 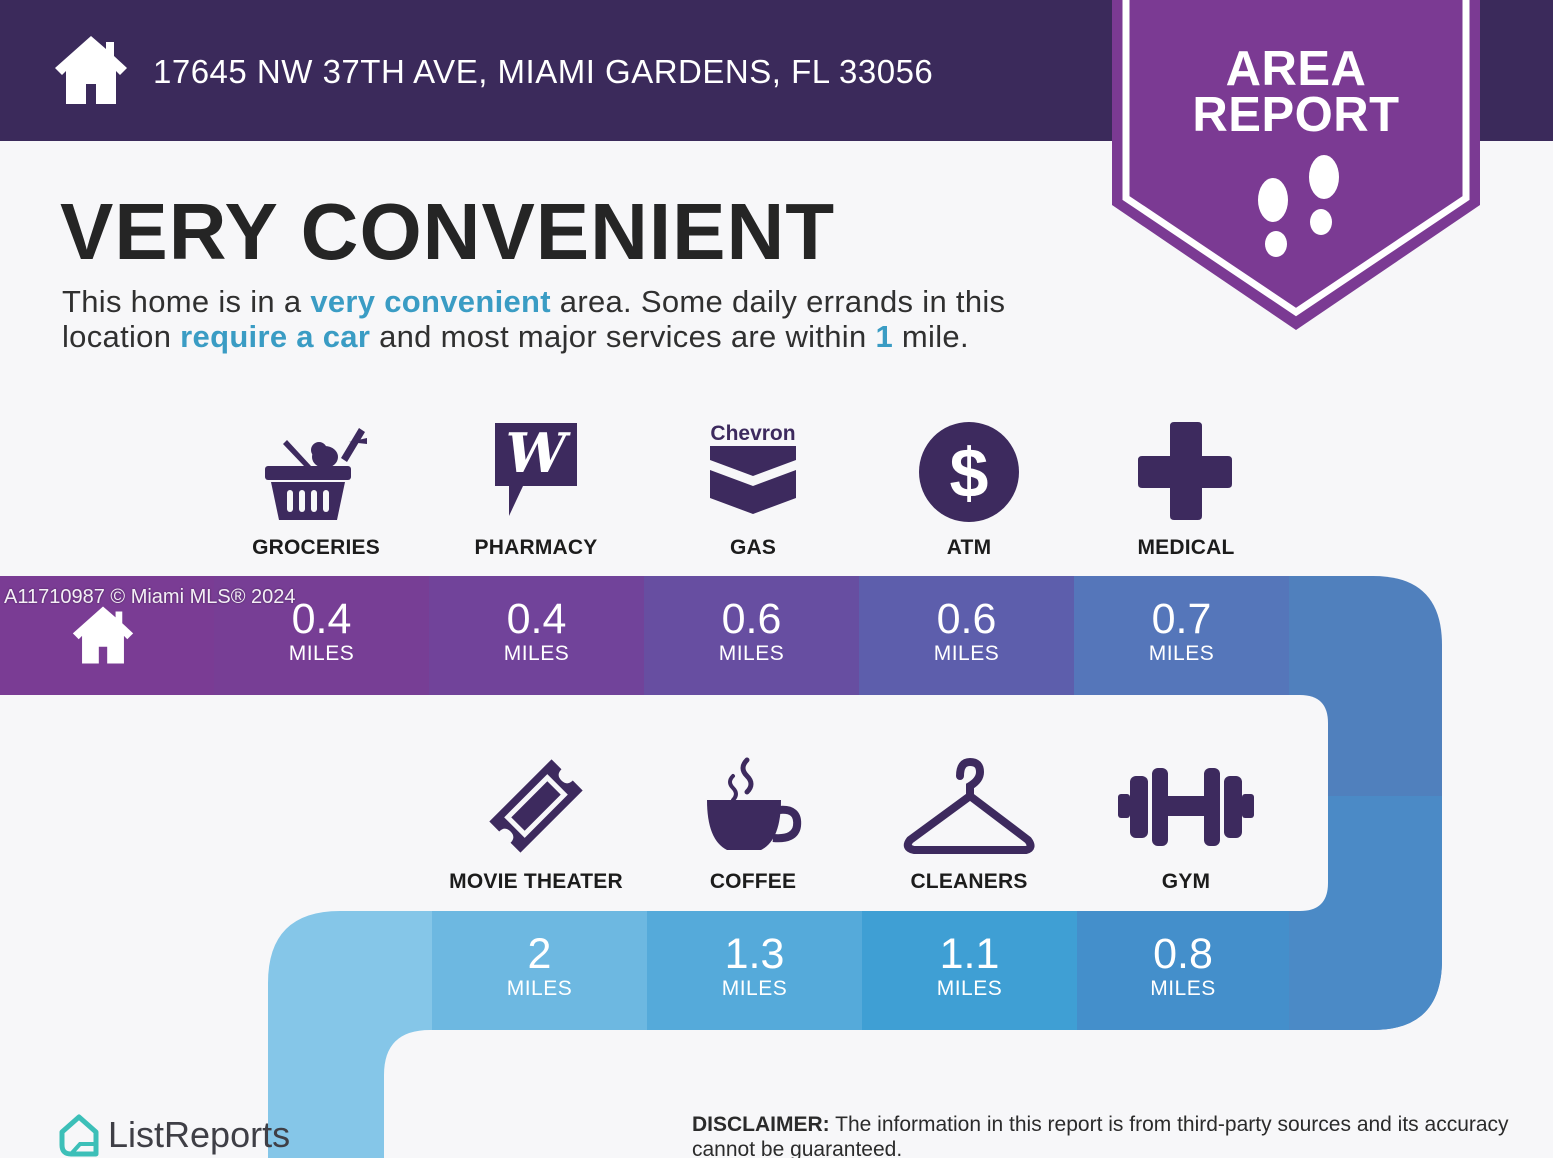 I want to click on grocery-basket-icon, so click(x=316, y=474).